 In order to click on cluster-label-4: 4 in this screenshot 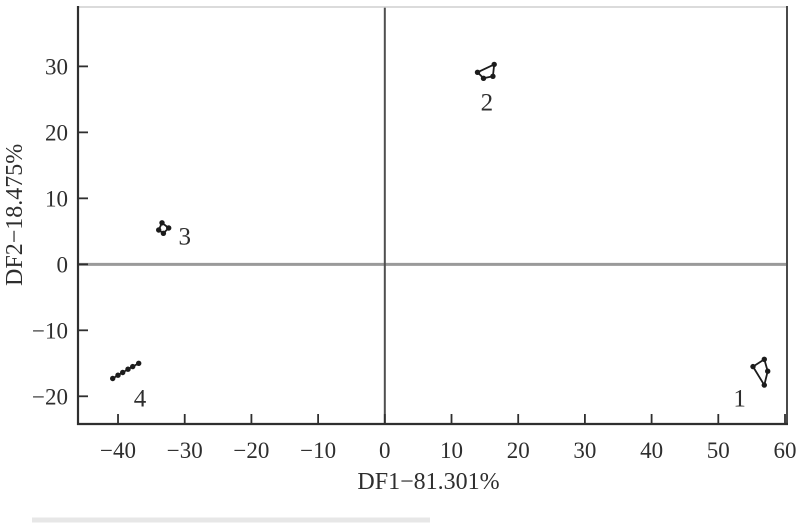, I will do `click(140, 398)`.